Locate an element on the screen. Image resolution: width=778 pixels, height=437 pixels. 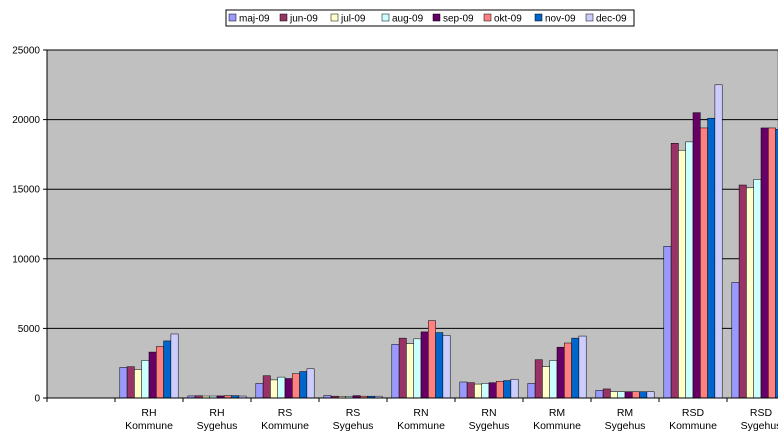
y-tick-label: 0 is located at coordinates (37, 399).